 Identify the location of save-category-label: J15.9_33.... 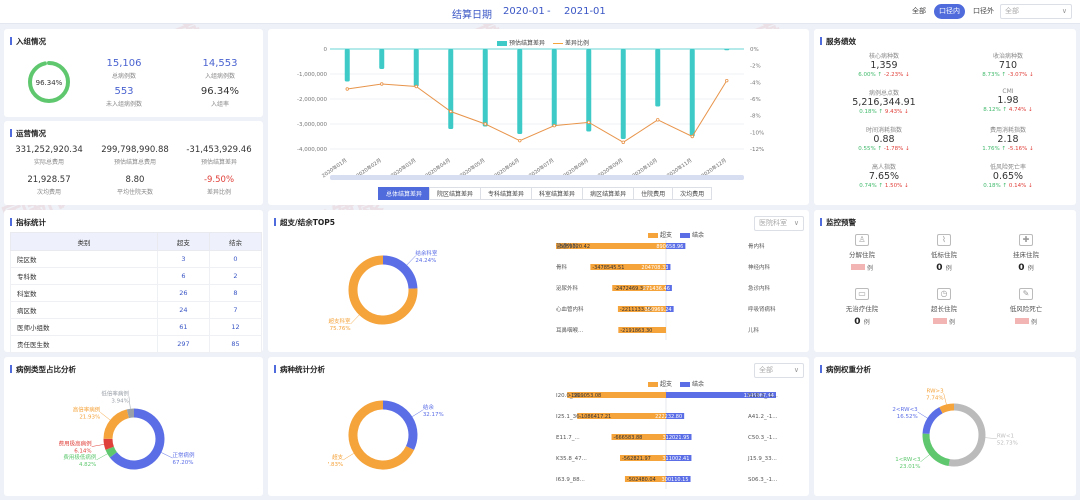
(762, 459).